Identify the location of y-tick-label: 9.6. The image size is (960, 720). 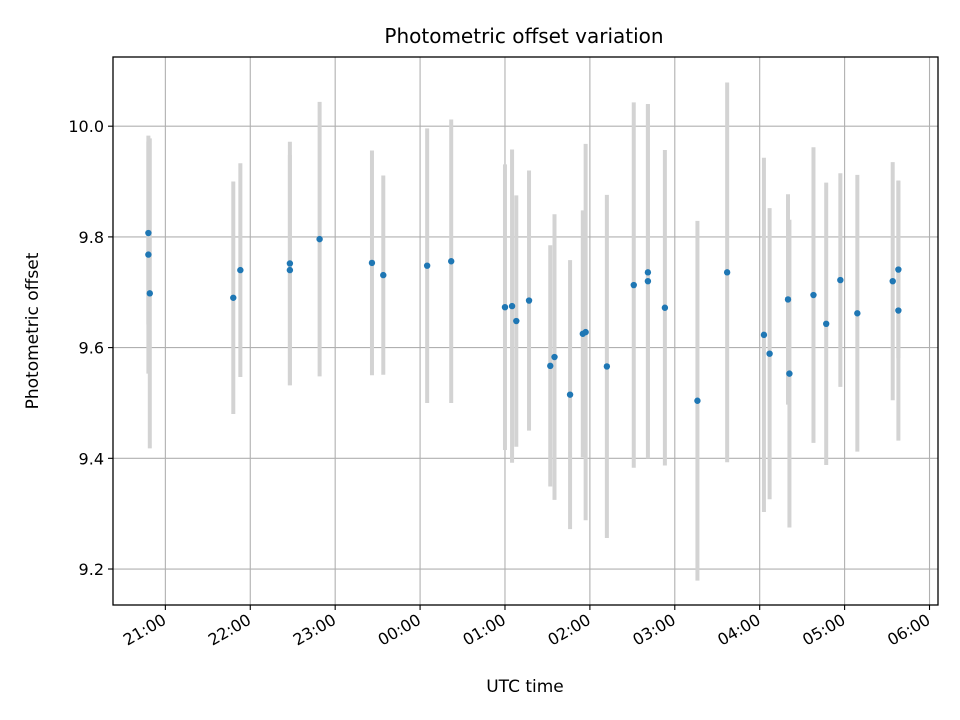
(91, 348).